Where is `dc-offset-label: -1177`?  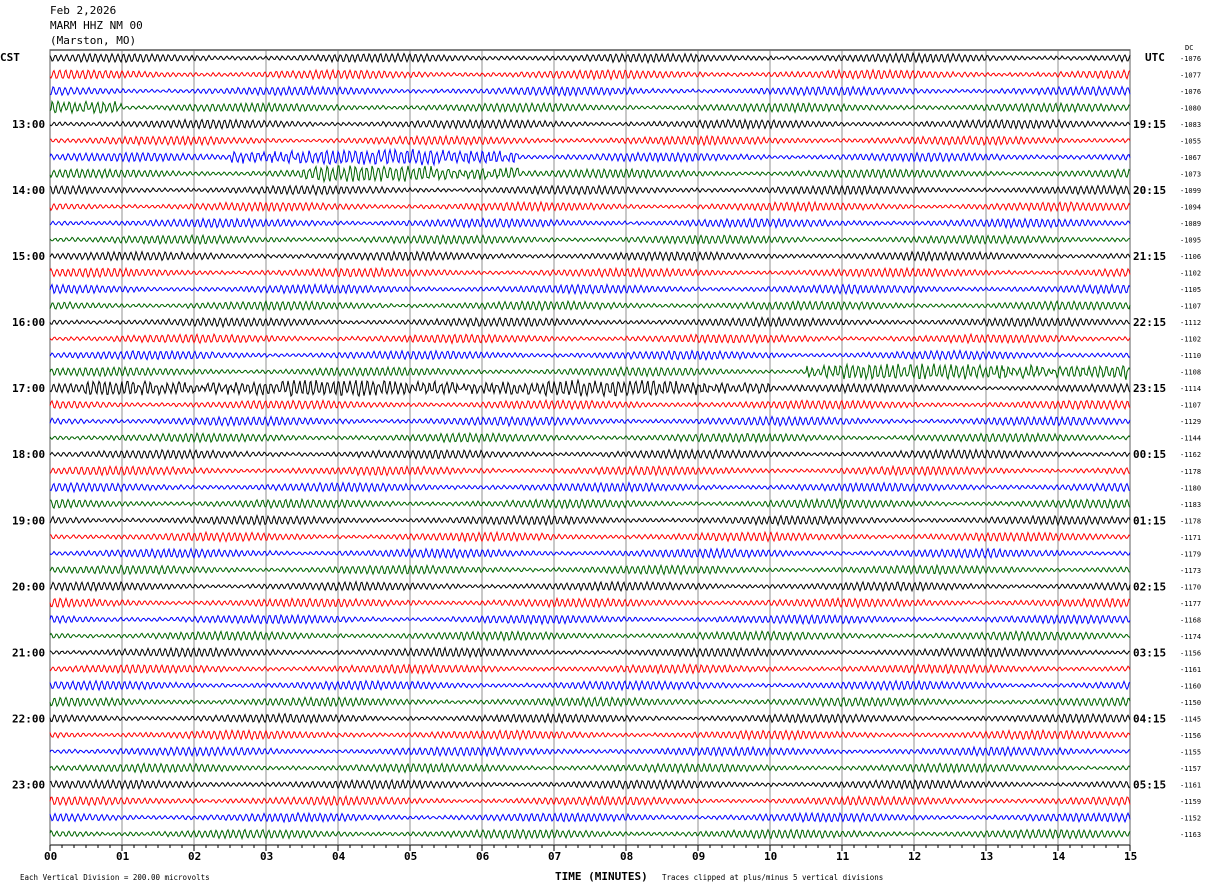
dc-offset-label: -1177 is located at coordinates (1190, 604).